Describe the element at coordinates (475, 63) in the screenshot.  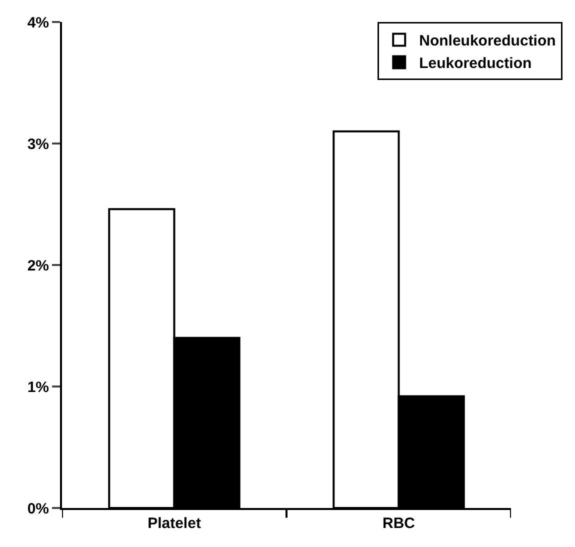
I see `legend-label: Leukoreduction` at that location.